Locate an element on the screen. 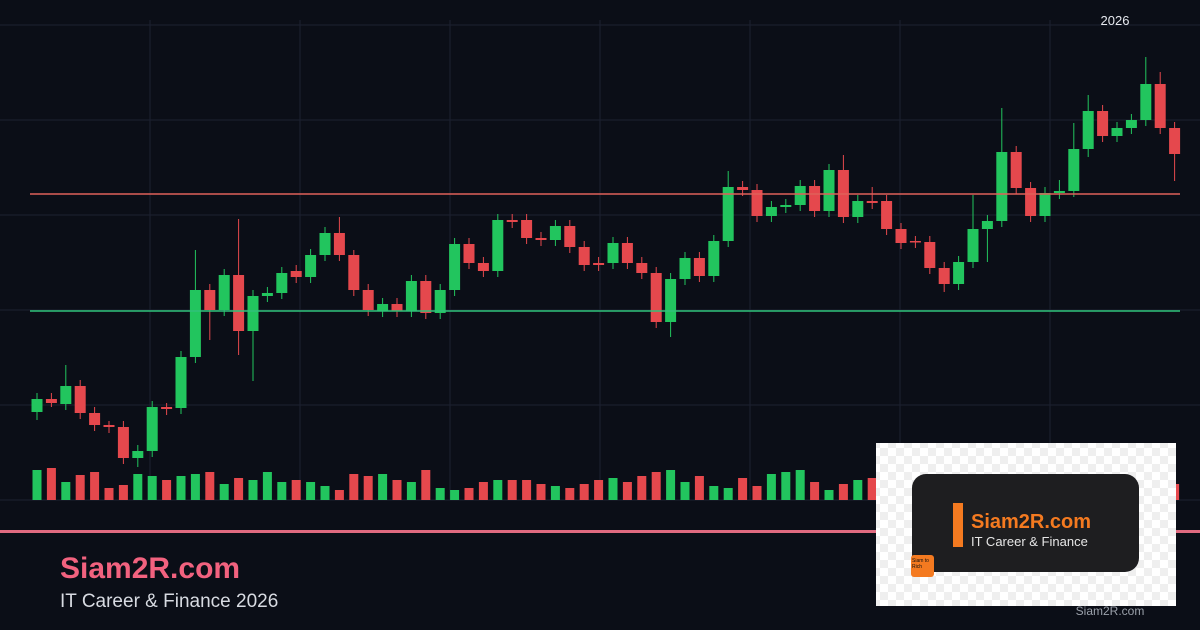 The width and height of the screenshot is (1200, 630). logo-title: Siam2R.com is located at coordinates (1031, 522).